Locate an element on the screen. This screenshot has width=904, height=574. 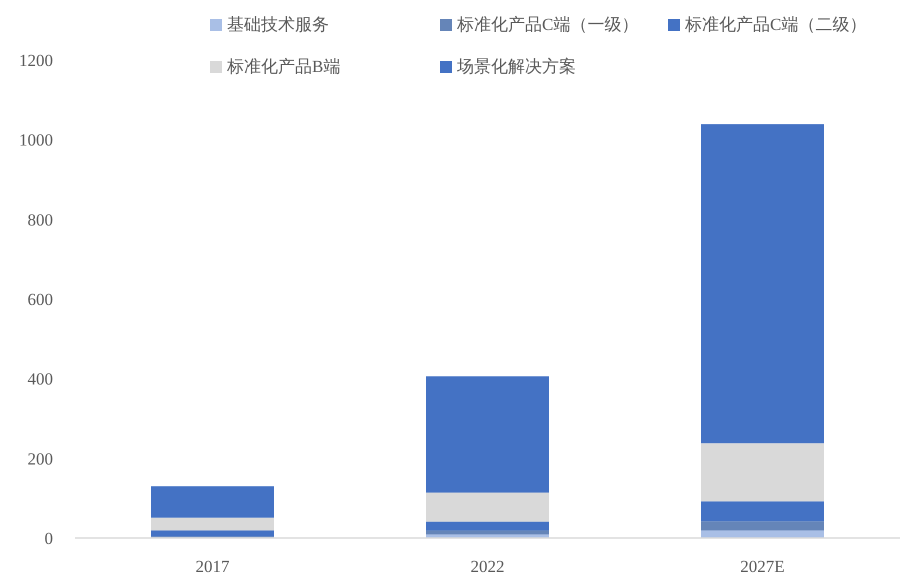
y-tick-label: 400 is located at coordinates (40, 379).